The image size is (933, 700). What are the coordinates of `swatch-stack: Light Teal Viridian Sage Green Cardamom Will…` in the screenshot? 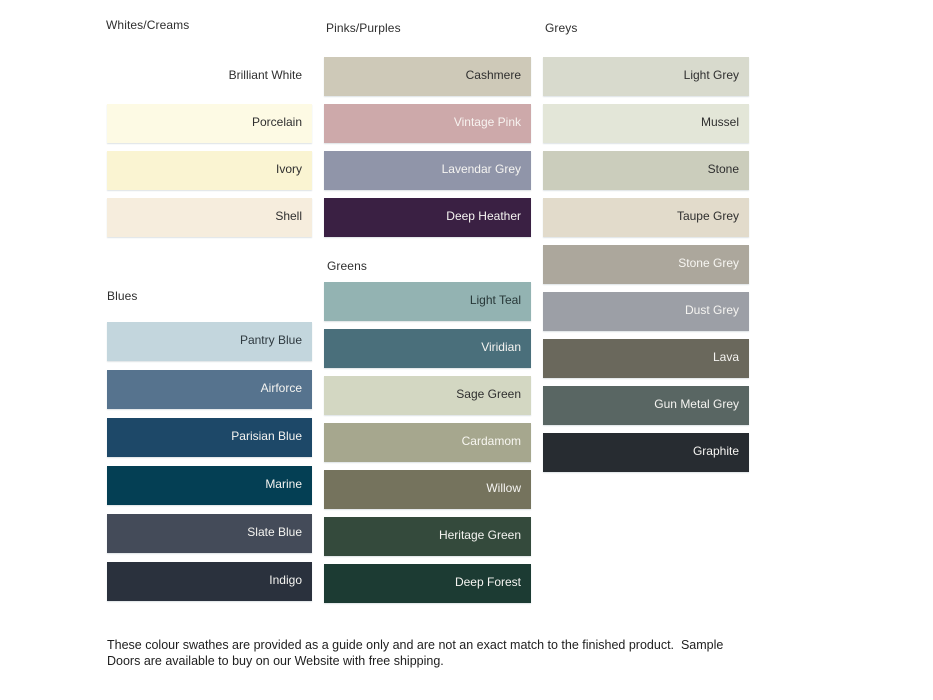 It's located at (427, 442).